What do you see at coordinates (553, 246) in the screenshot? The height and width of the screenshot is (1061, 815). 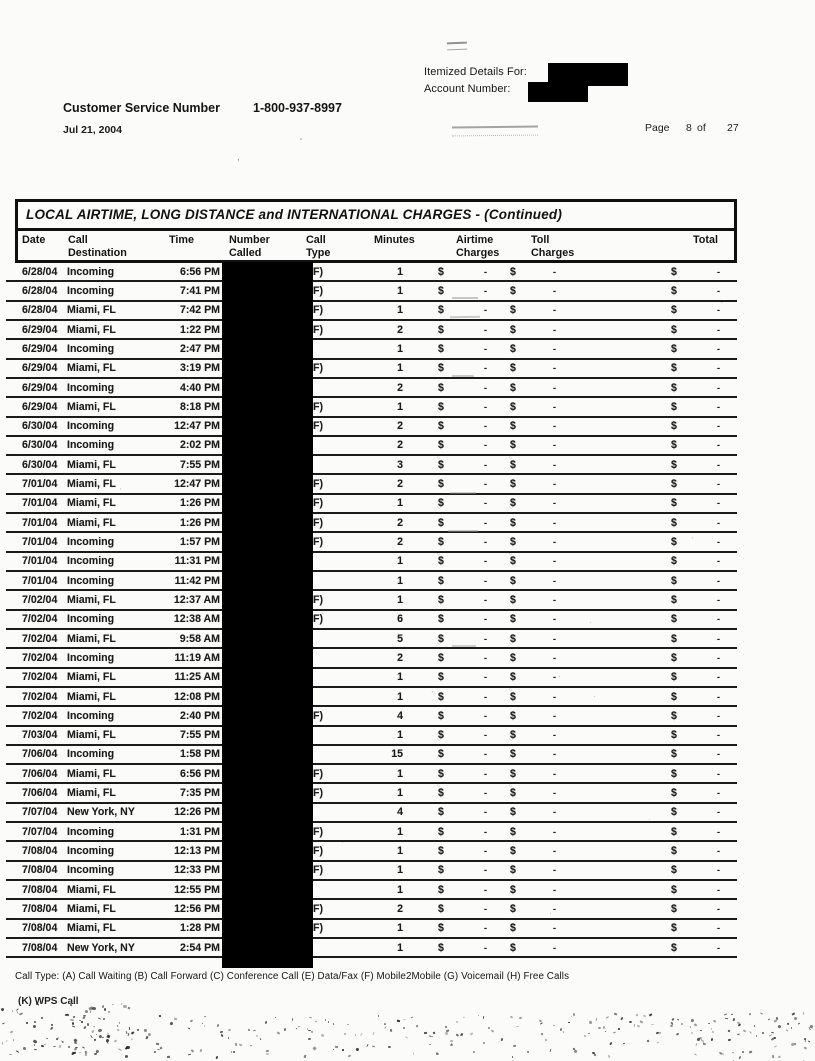 I see `column-header-toll-charges: Toll Charges` at bounding box center [553, 246].